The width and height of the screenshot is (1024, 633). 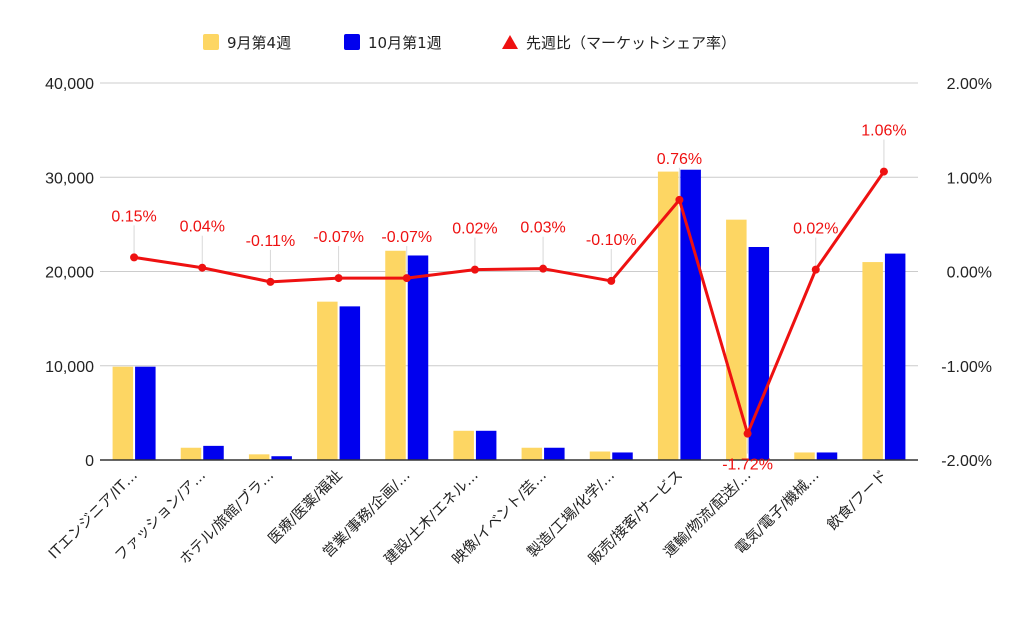 I want to click on legend-label-sep: 9月第4週, so click(x=259, y=43).